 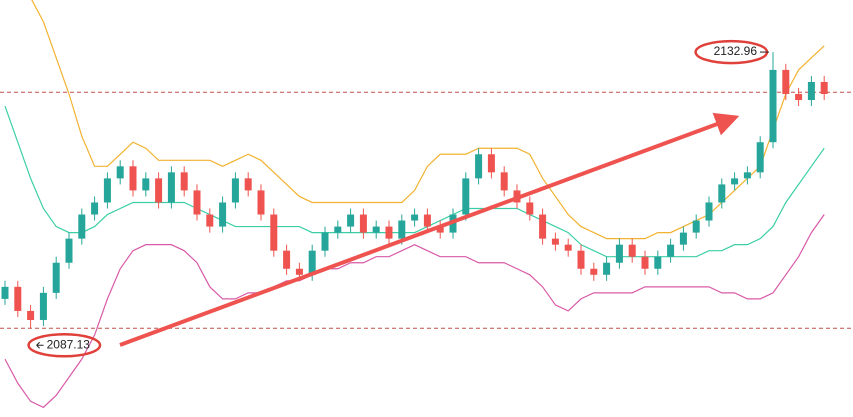 I want to click on label-pointer, so click(x=40, y=345).